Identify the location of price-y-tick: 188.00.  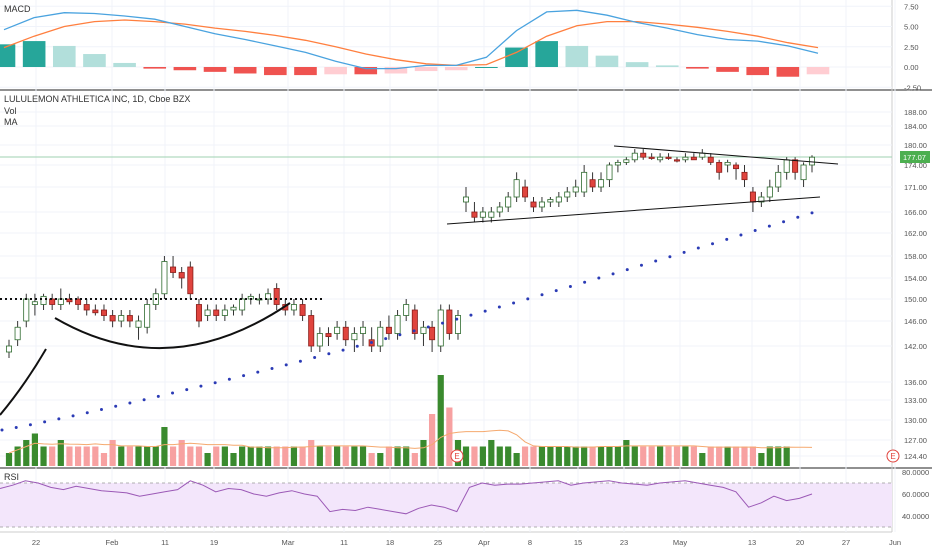
(915, 112).